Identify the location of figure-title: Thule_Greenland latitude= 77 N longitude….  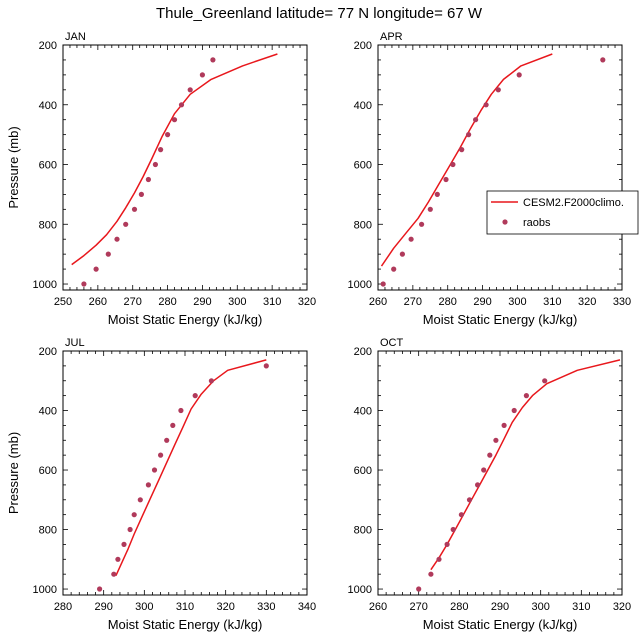
(319, 13).